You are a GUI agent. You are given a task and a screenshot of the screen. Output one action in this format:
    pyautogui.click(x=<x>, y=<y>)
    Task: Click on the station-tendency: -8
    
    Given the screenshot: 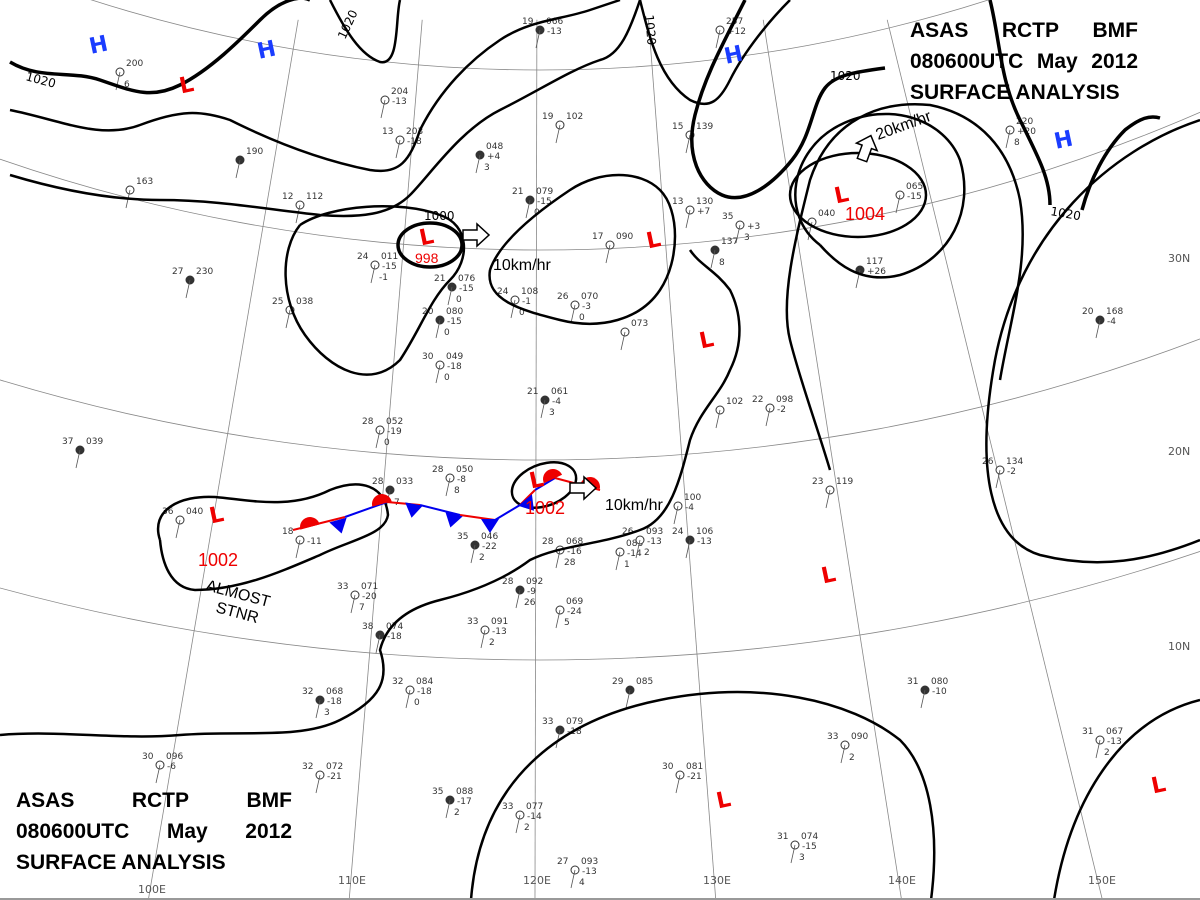 What is the action you would take?
    pyautogui.click(x=461, y=480)
    